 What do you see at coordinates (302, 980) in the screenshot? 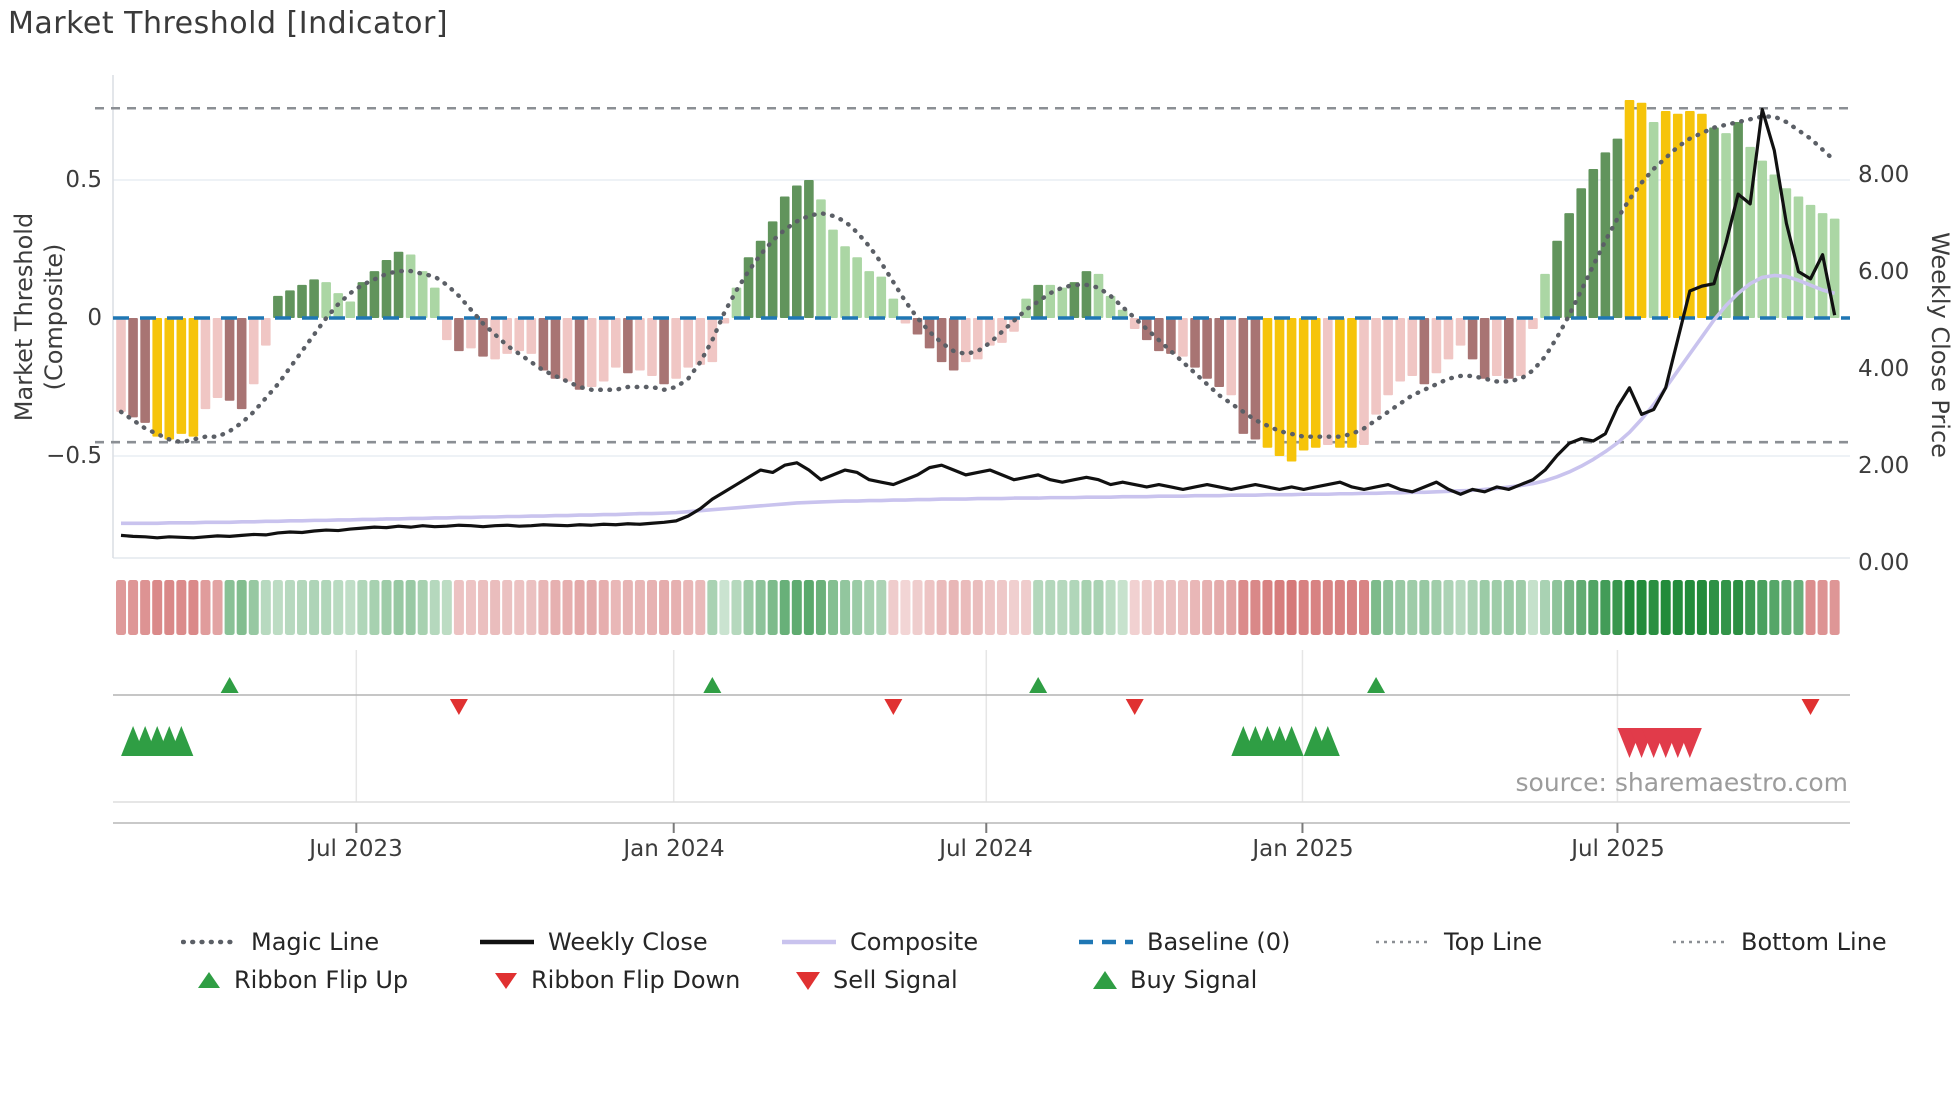
I see `legend-item-ribbon-flip-up: Ribbon Flip Up` at bounding box center [302, 980].